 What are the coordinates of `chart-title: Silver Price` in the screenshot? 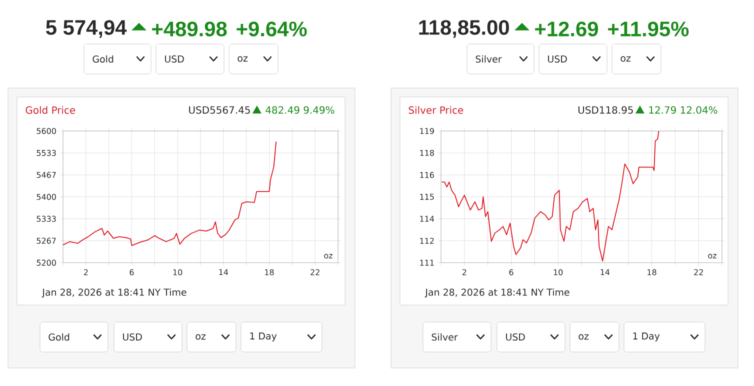 It's located at (436, 110).